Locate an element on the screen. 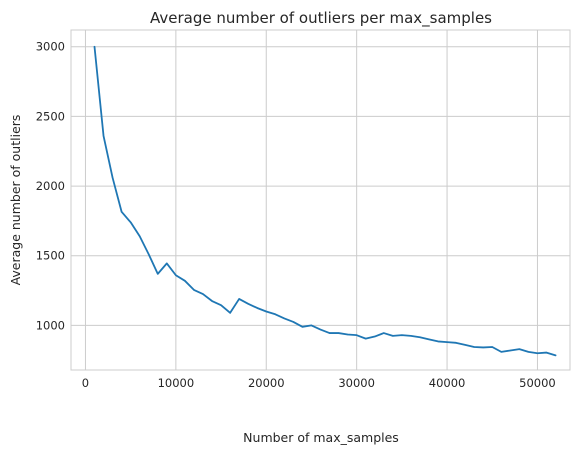  y-tick-label: 2000 is located at coordinates (50, 186).